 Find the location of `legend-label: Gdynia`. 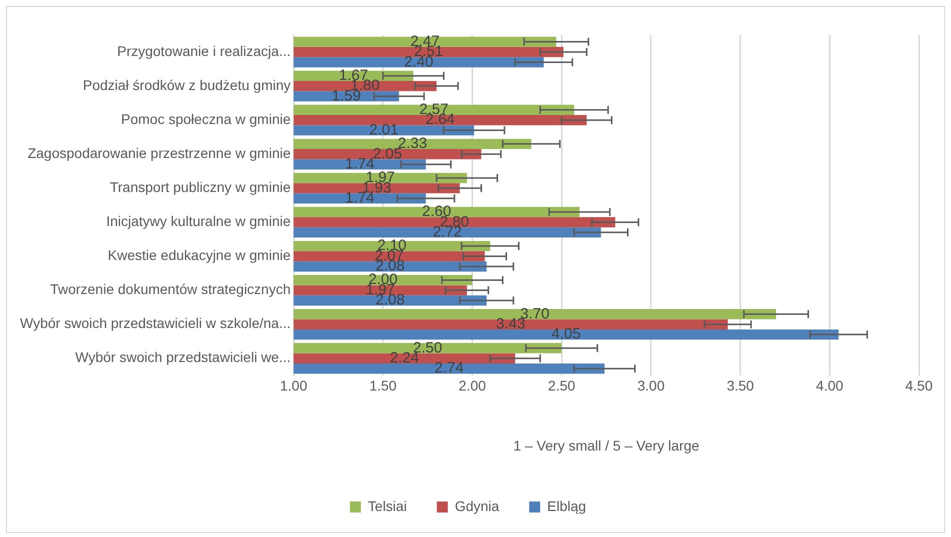

legend-label: Gdynia is located at coordinates (477, 506).